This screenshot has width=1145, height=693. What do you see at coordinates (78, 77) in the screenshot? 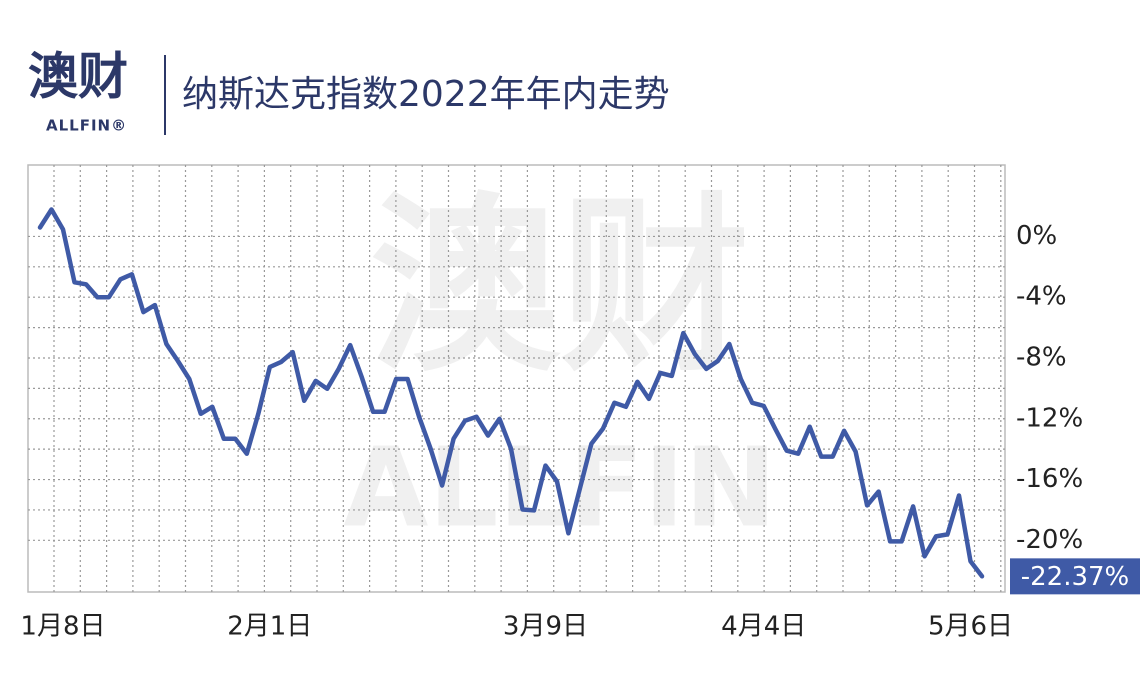
I see `logo: 澳财` at bounding box center [78, 77].